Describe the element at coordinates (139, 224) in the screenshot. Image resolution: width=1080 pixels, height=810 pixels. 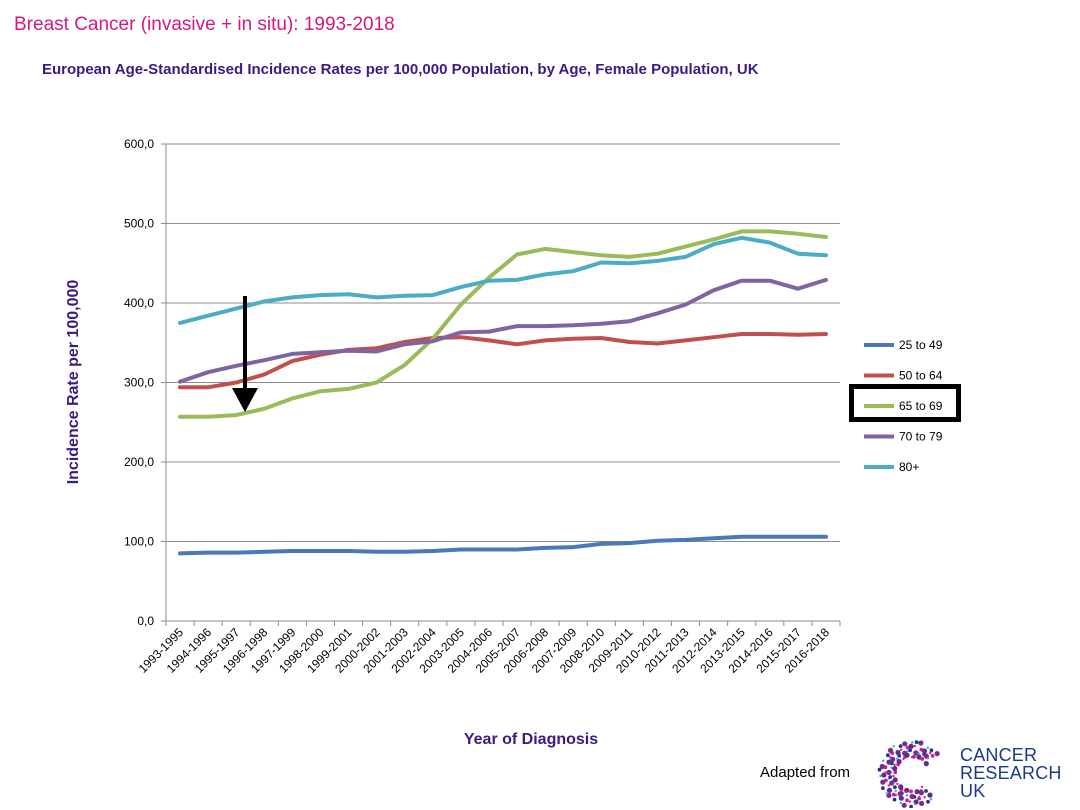
I see `y-tick-label: 500,0` at that location.